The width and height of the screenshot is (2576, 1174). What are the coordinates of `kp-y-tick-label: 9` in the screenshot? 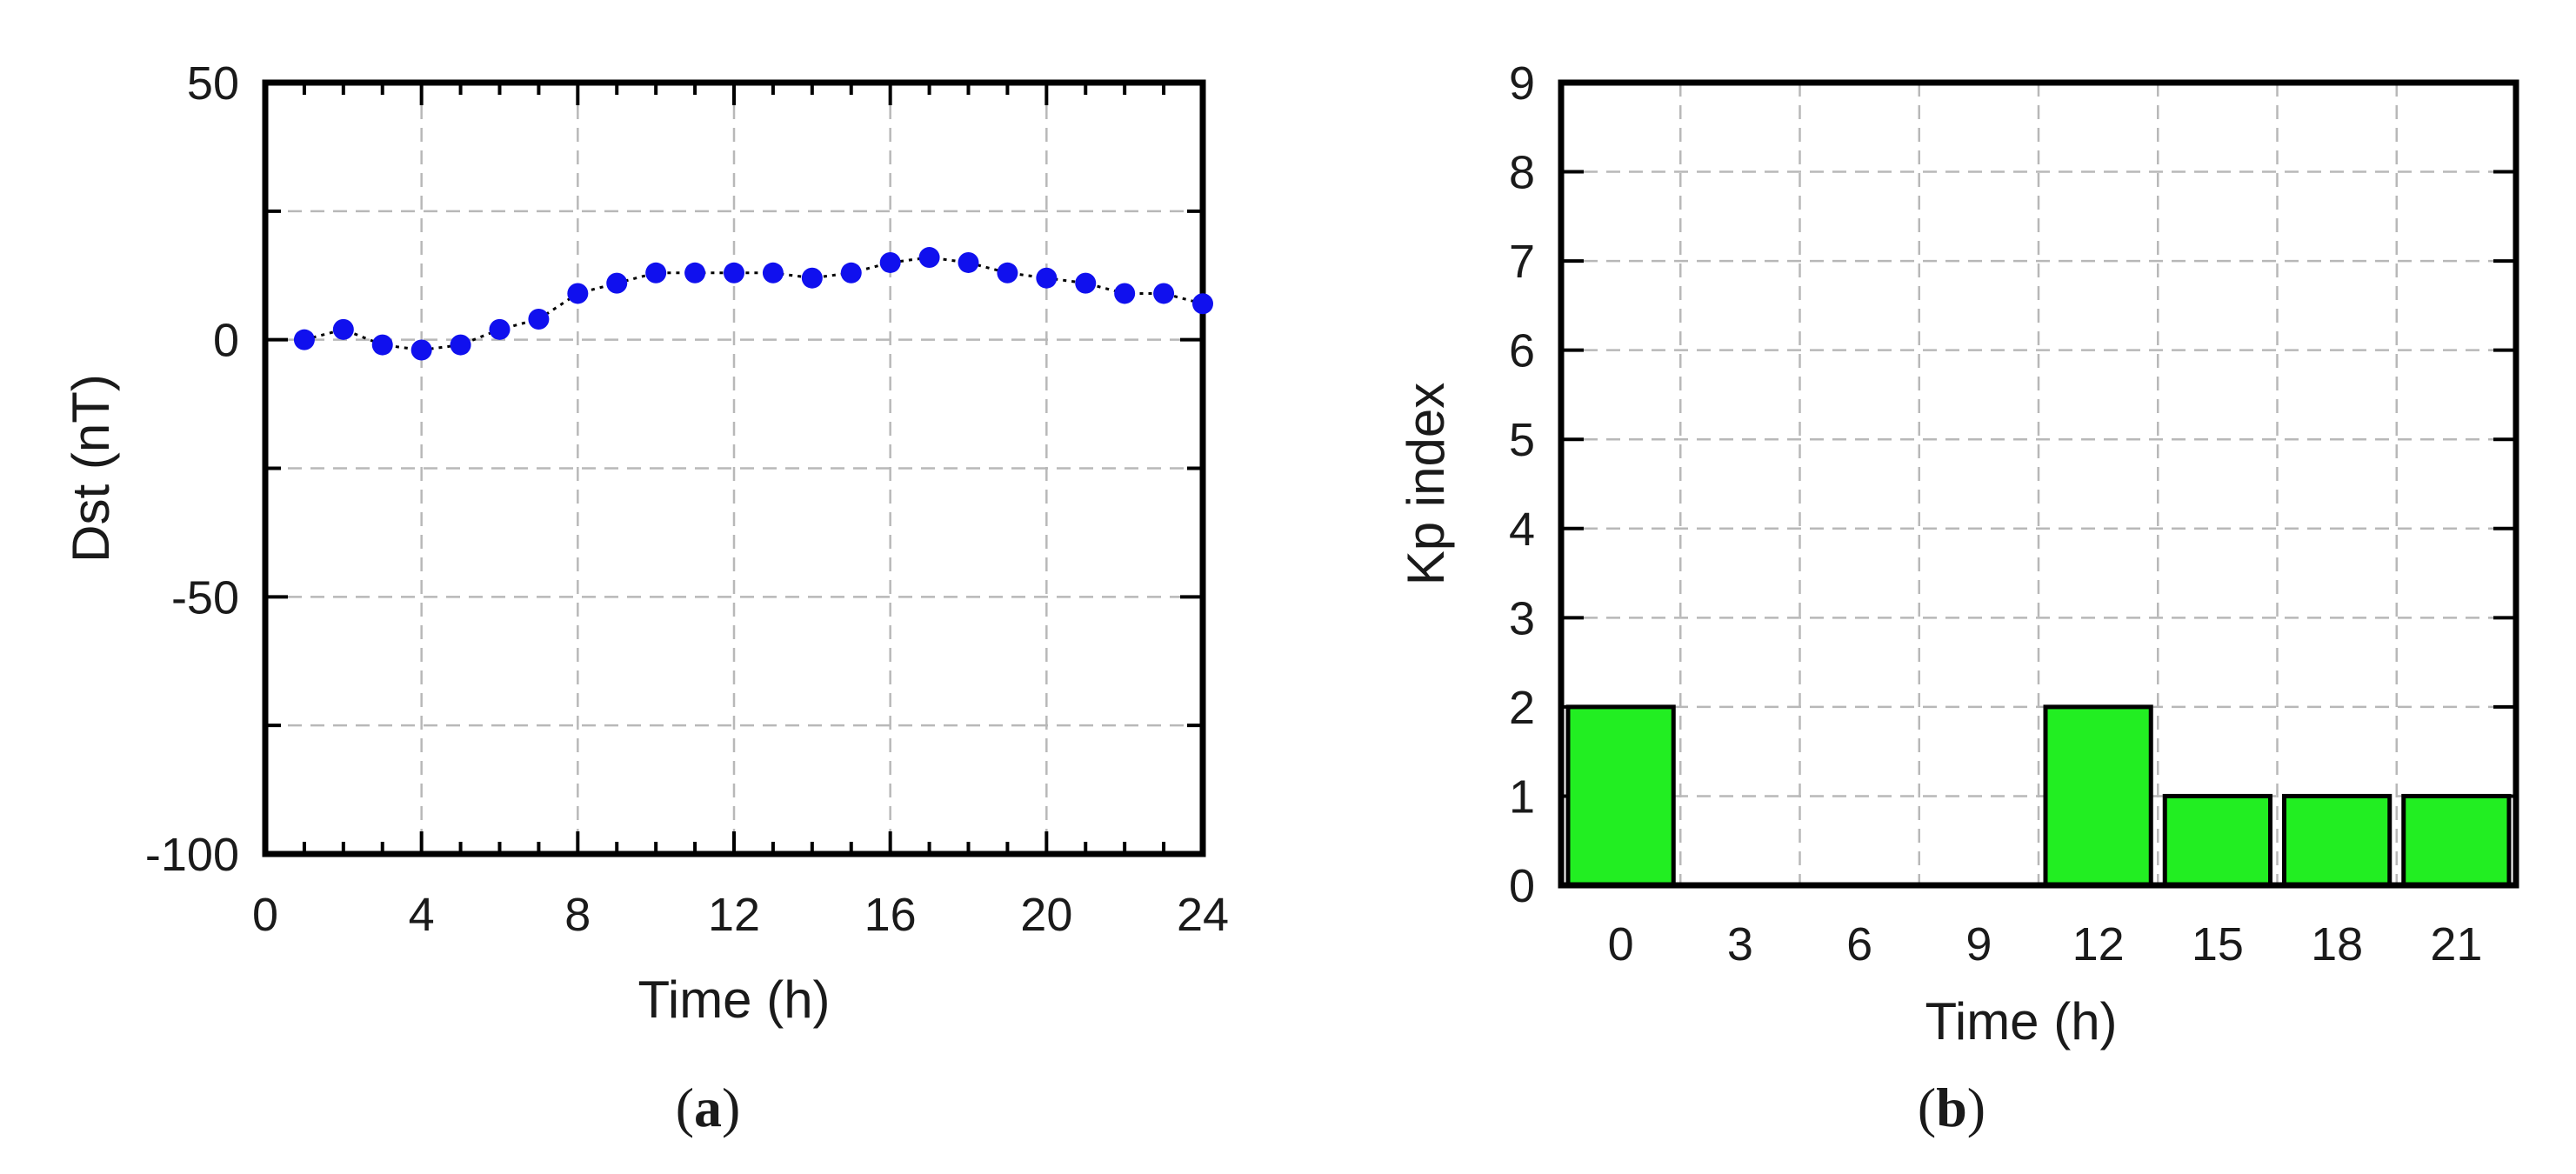 It's located at (1522, 83).